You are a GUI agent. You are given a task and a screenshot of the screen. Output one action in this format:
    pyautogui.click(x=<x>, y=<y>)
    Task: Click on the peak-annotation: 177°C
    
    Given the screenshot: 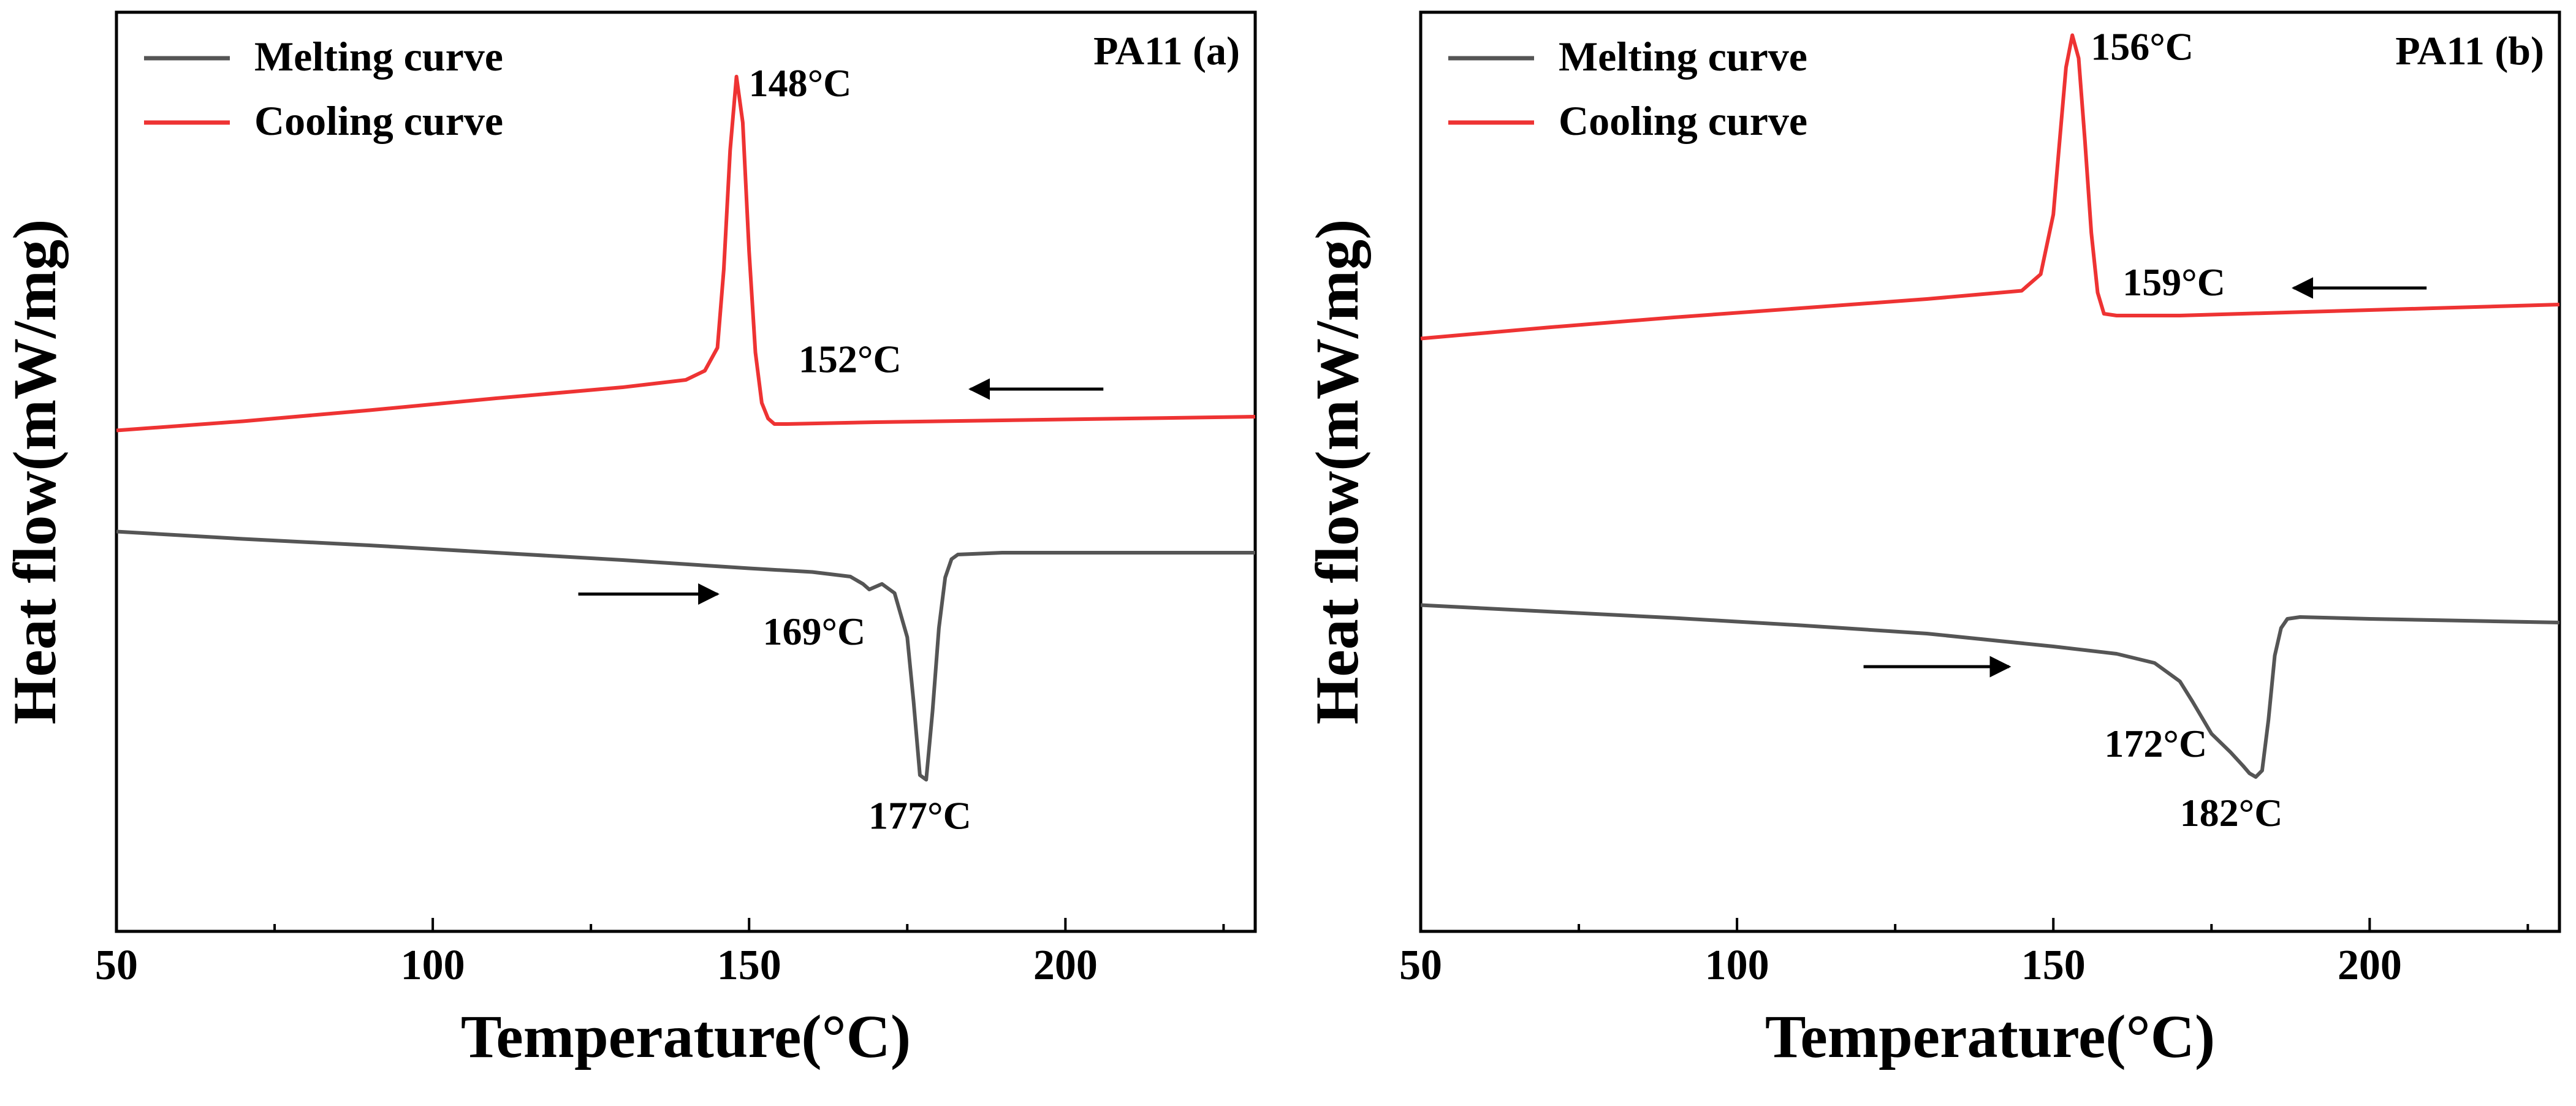 What is the action you would take?
    pyautogui.click(x=919, y=816)
    